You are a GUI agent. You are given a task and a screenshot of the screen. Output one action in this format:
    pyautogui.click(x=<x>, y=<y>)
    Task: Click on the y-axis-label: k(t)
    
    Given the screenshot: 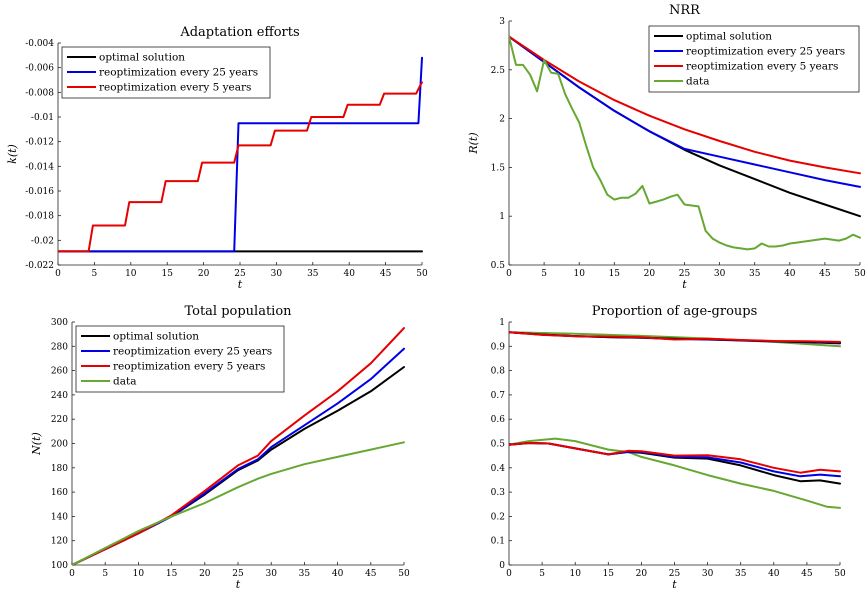 What is the action you would take?
    pyautogui.click(x=12, y=154)
    